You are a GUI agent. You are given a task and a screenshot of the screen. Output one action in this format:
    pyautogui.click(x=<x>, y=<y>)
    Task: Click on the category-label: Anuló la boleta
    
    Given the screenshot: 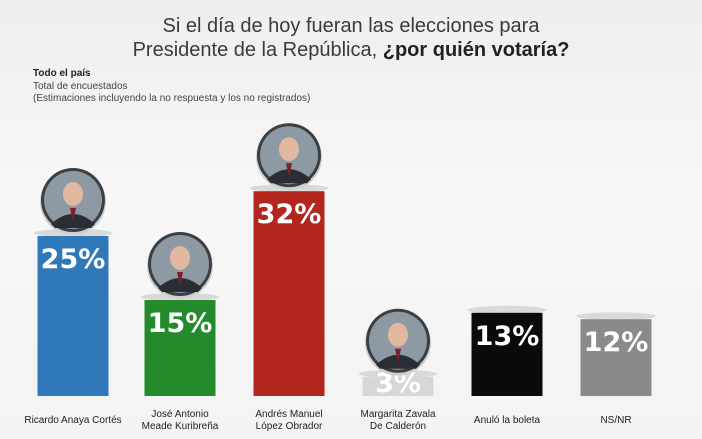 What is the action you would take?
    pyautogui.click(x=507, y=420)
    